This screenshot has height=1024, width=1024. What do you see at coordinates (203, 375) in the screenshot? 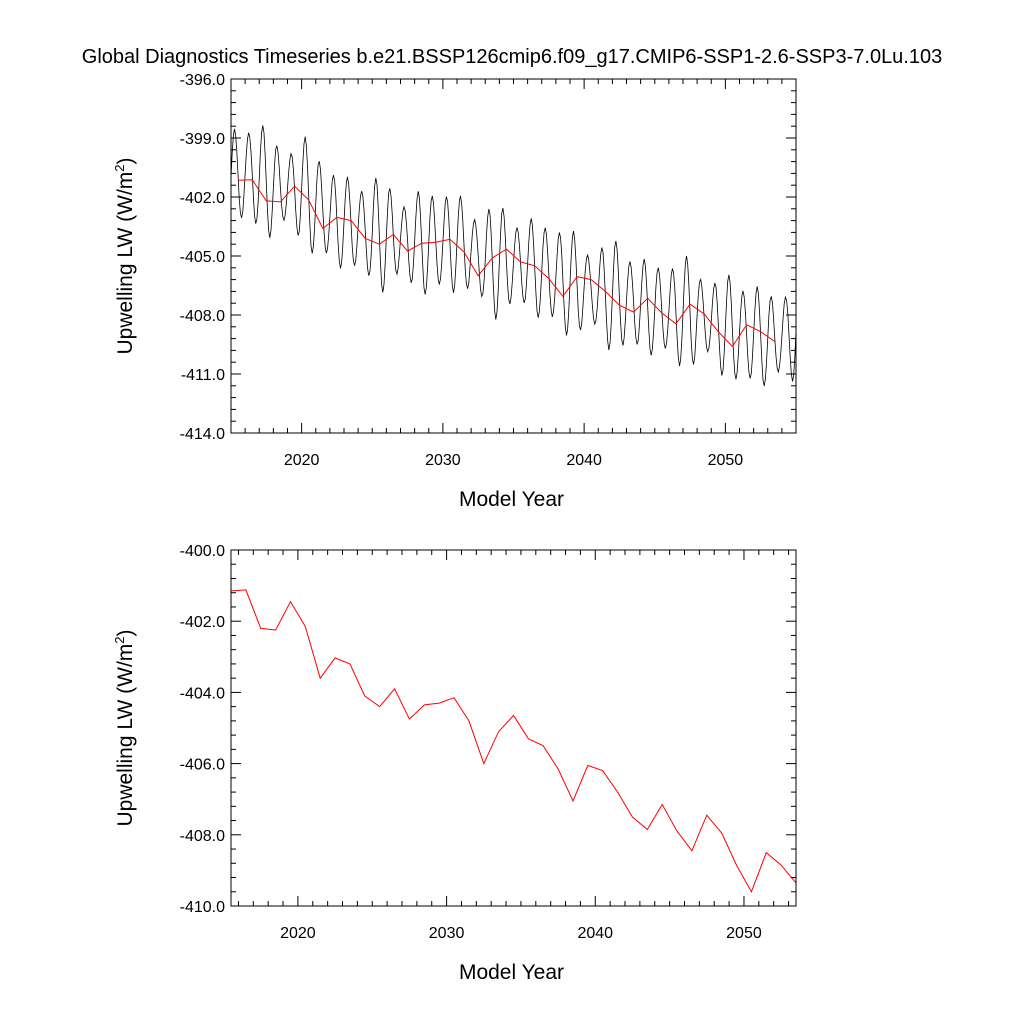
I see `y-tick-label: -411.0` at bounding box center [203, 375].